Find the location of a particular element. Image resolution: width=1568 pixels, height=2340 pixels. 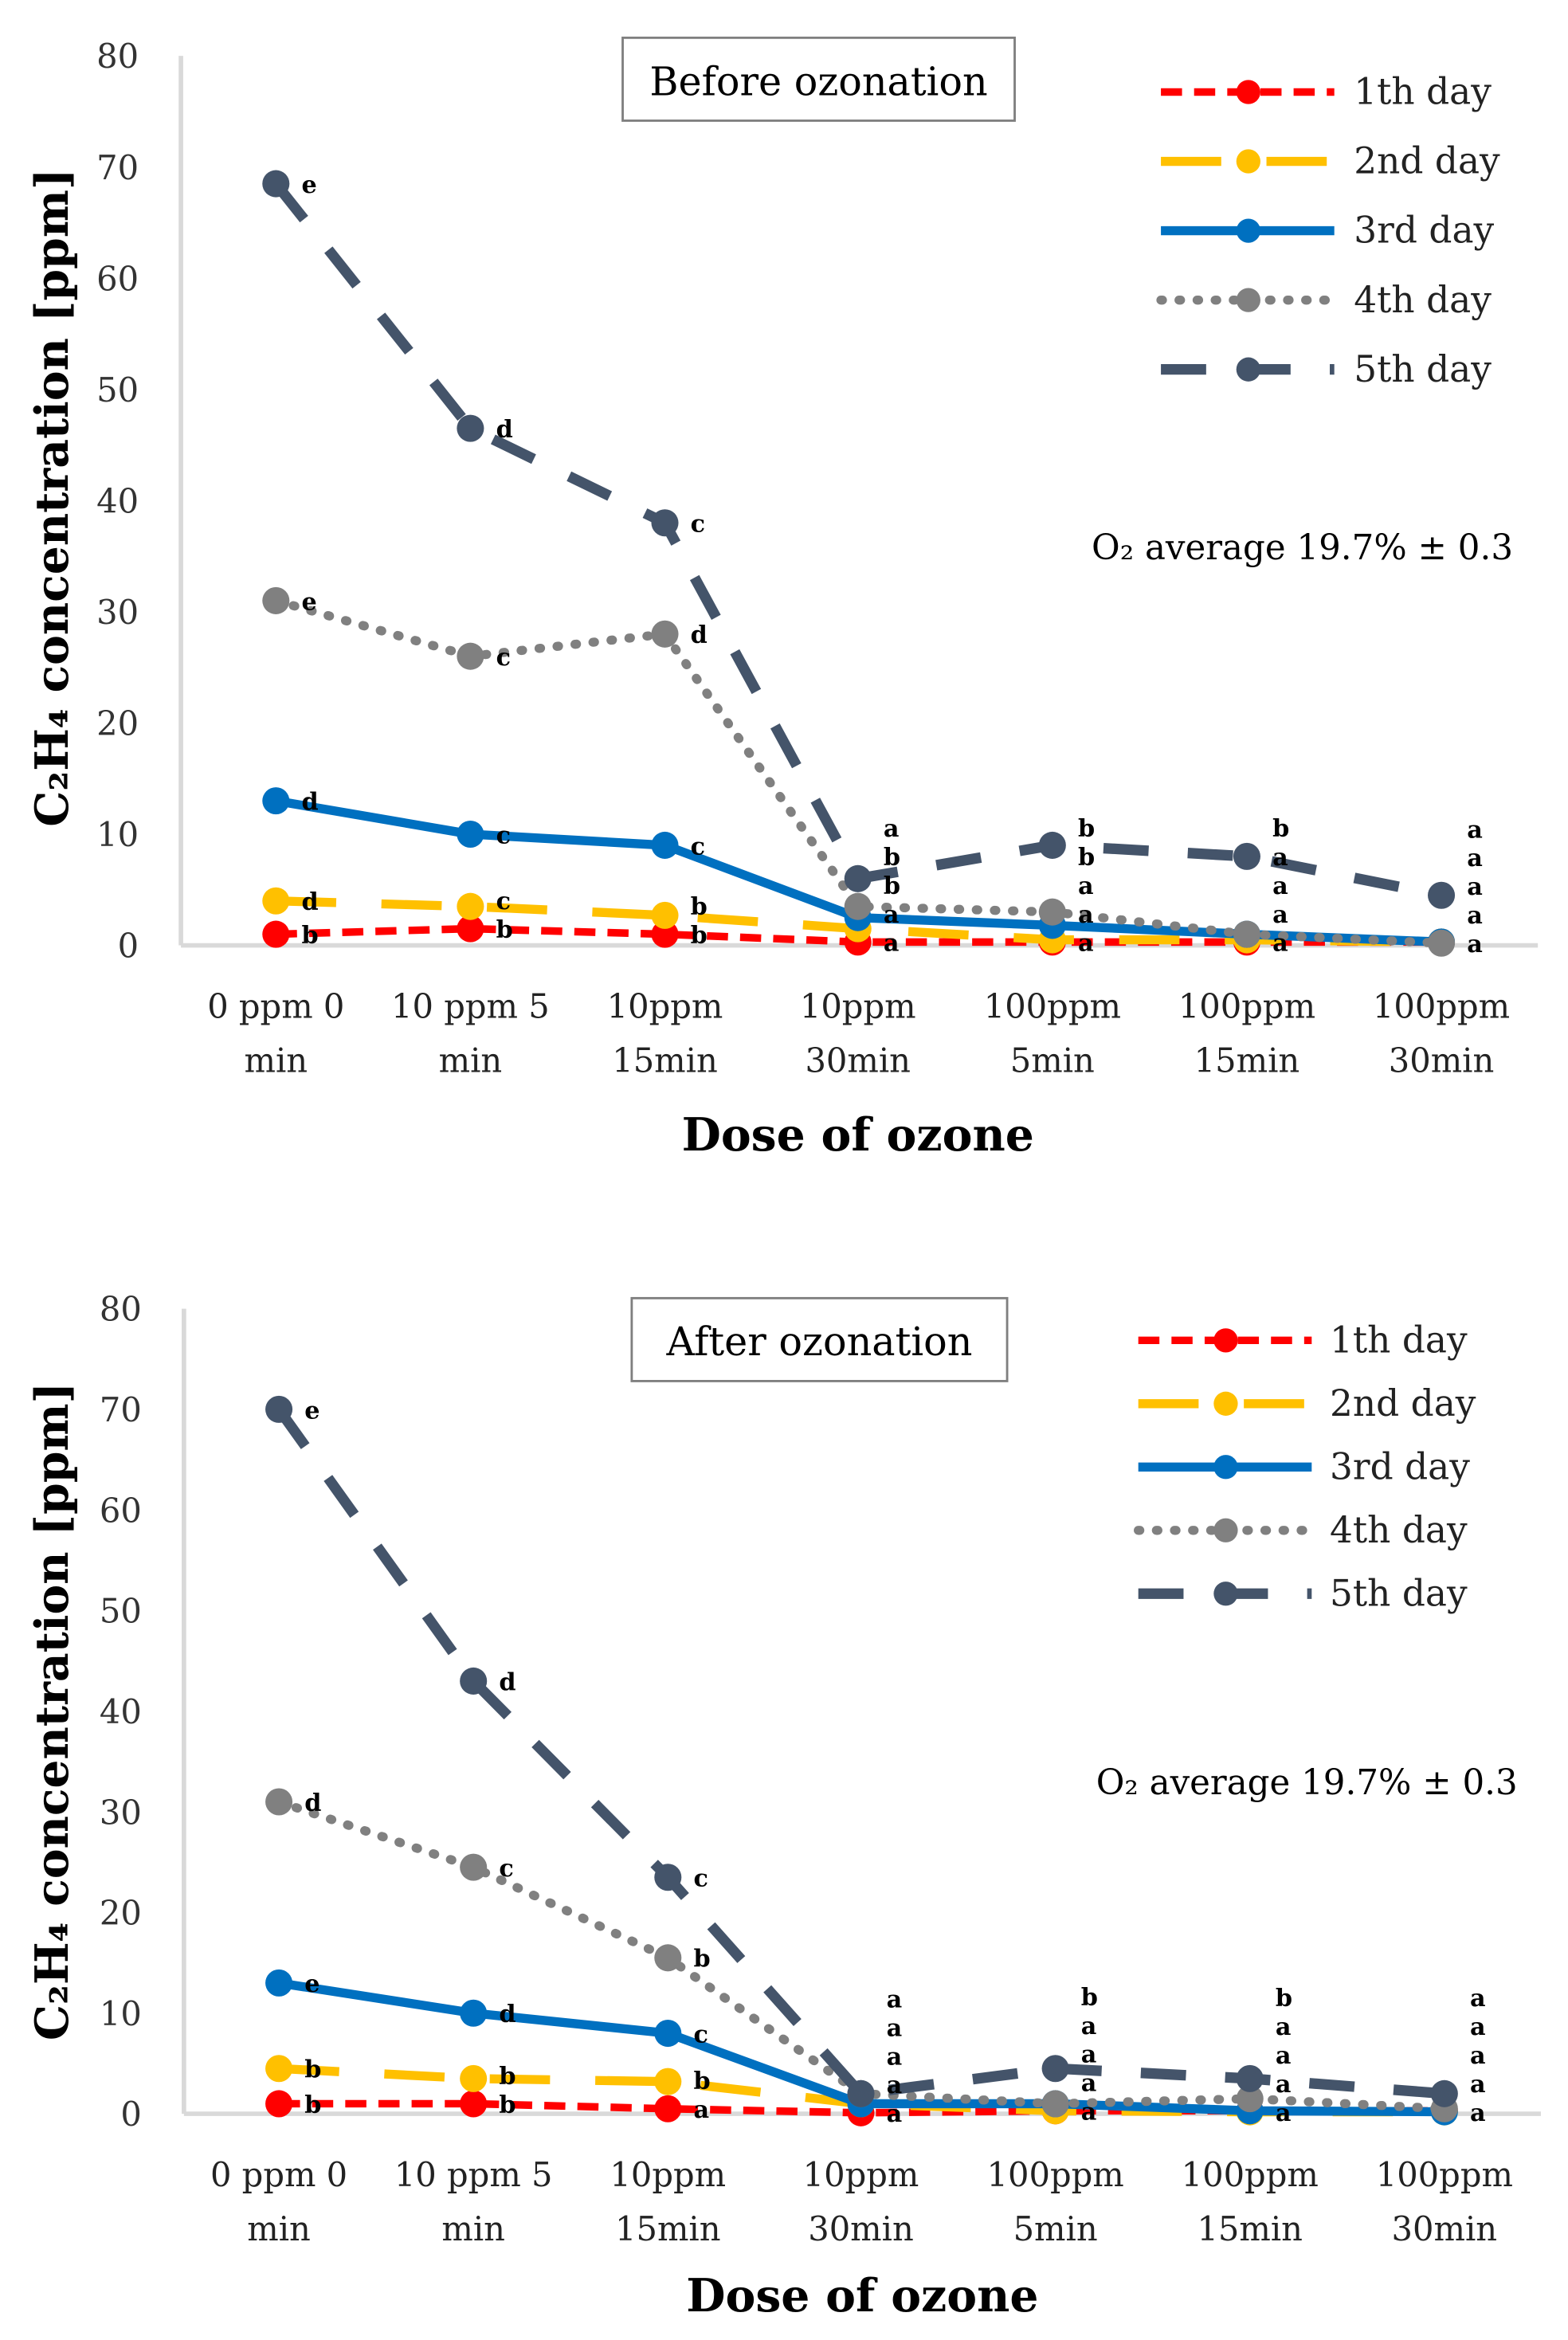

x-tick-label: 0 ppm 0 is located at coordinates (278, 2174).